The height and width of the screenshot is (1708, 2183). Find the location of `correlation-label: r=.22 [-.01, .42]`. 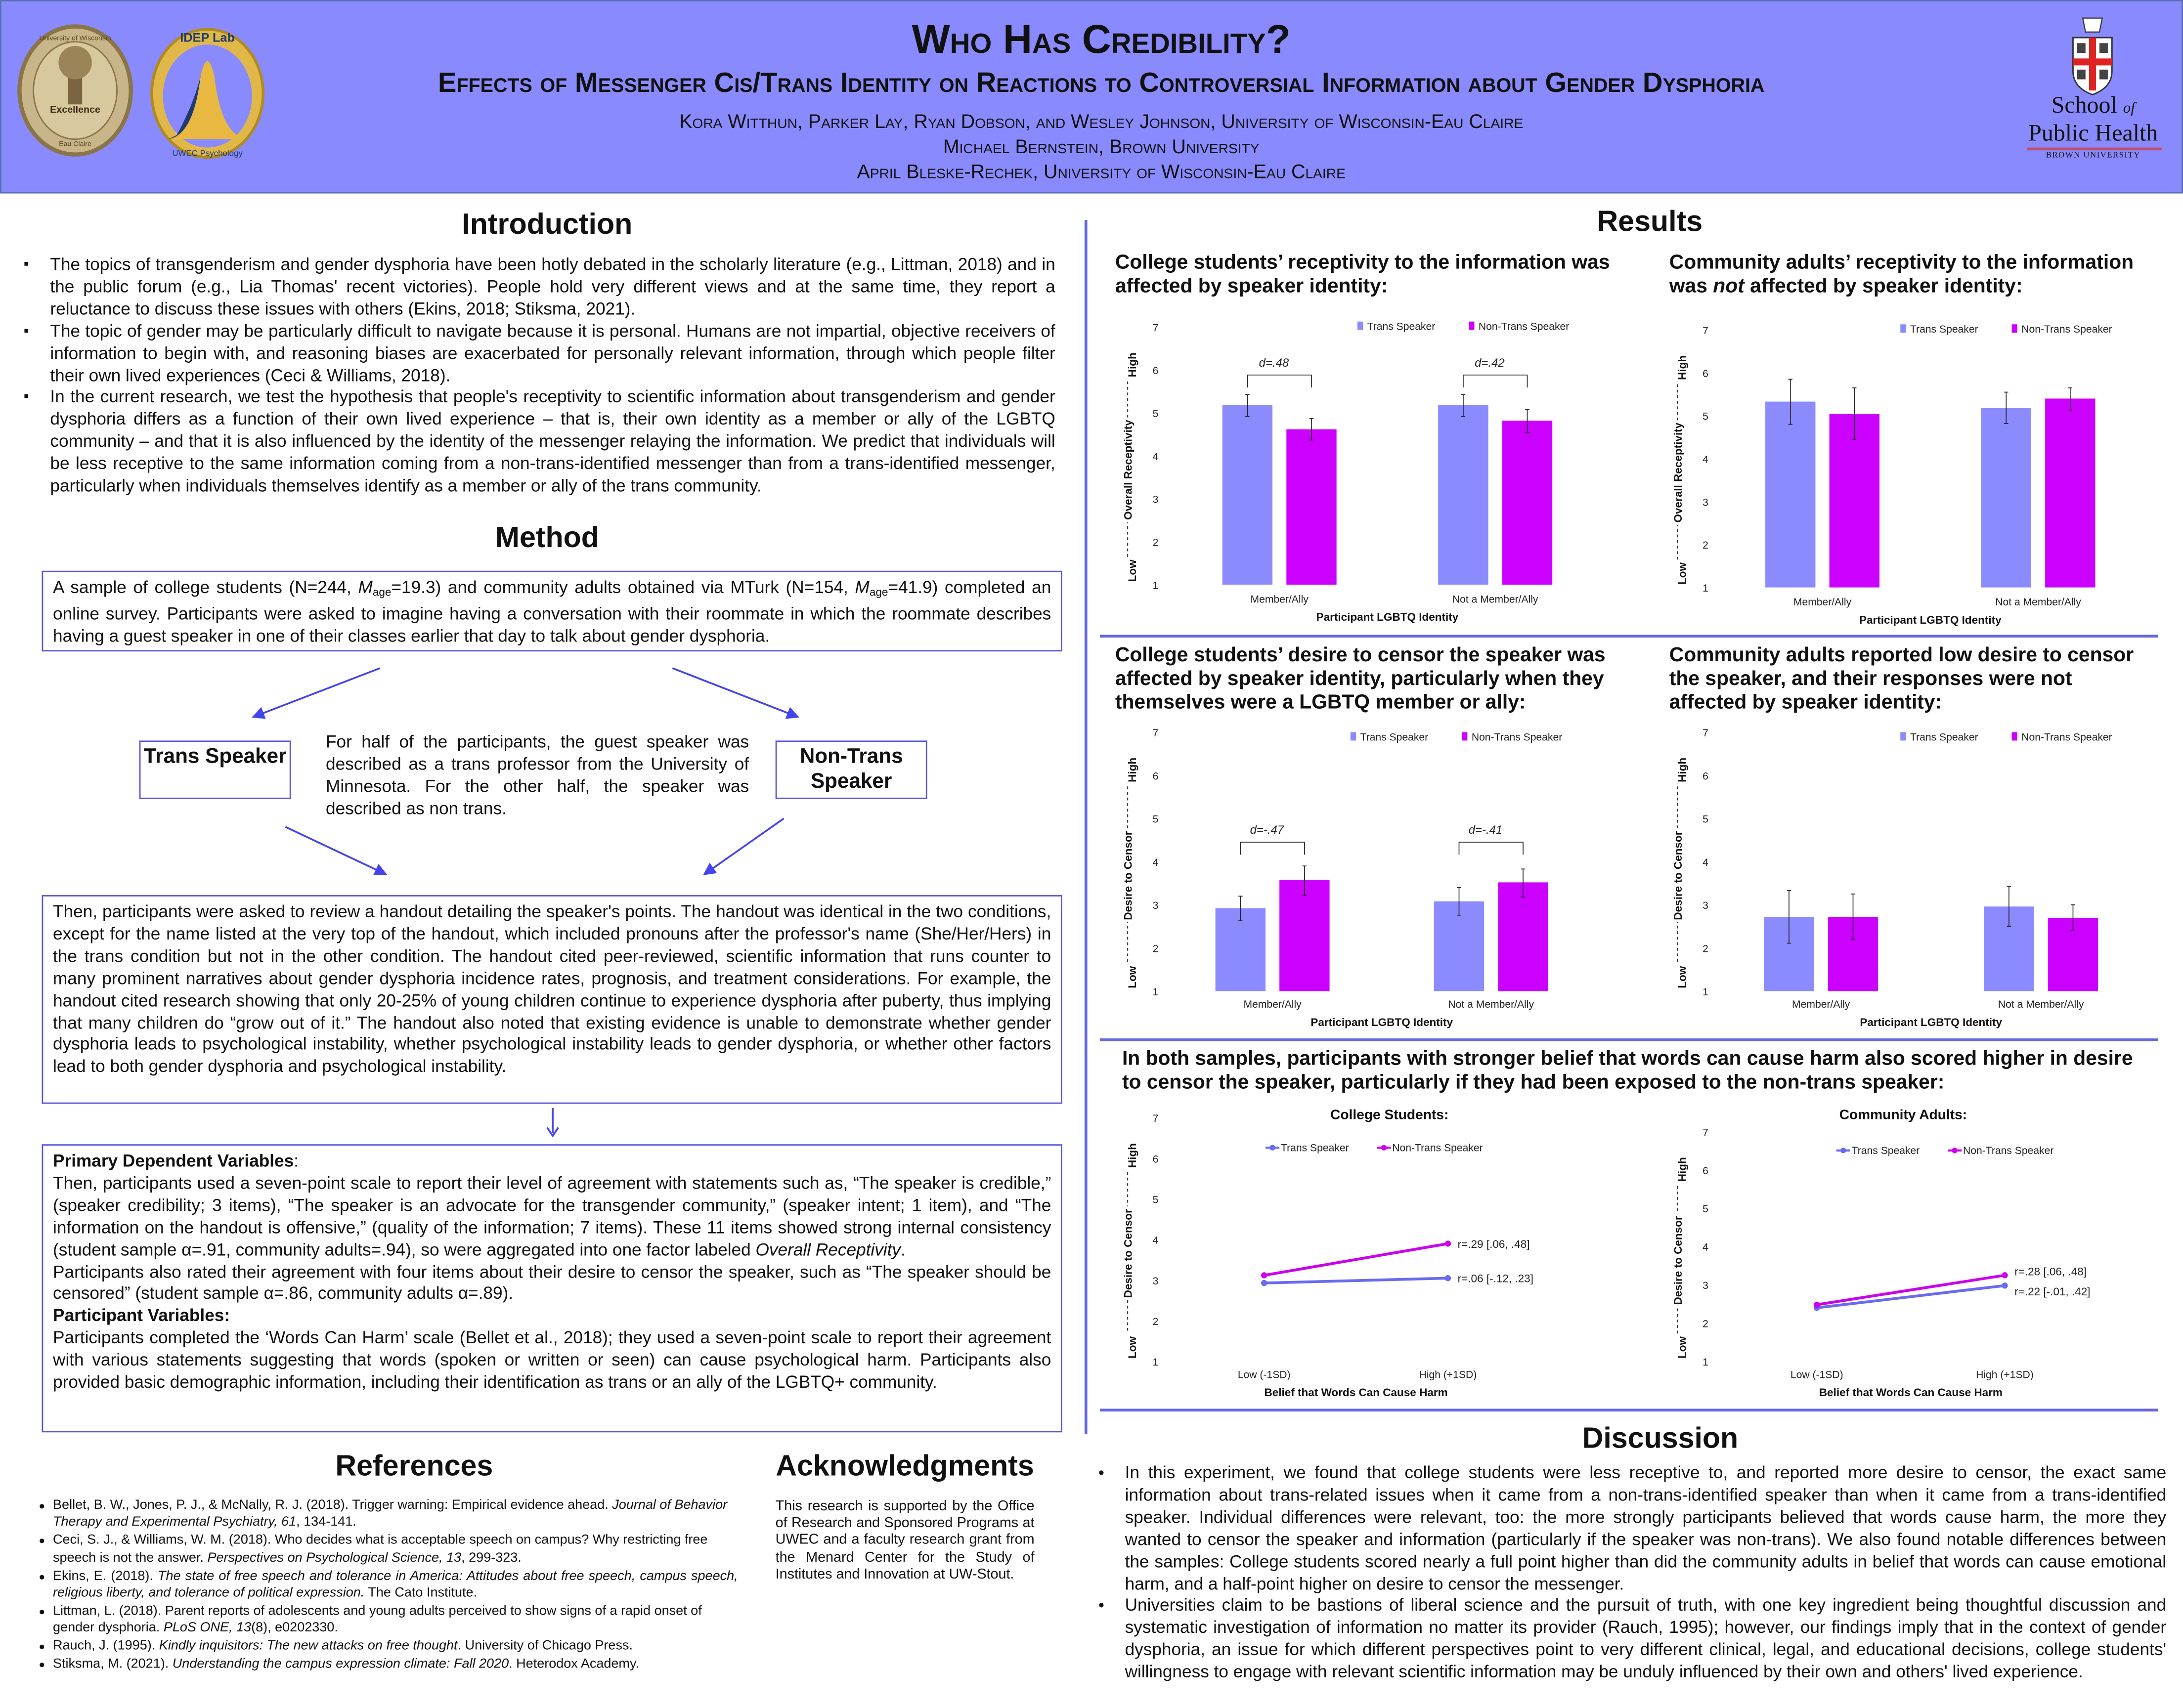

correlation-label: r=.22 [-.01, .42] is located at coordinates (2052, 1291).